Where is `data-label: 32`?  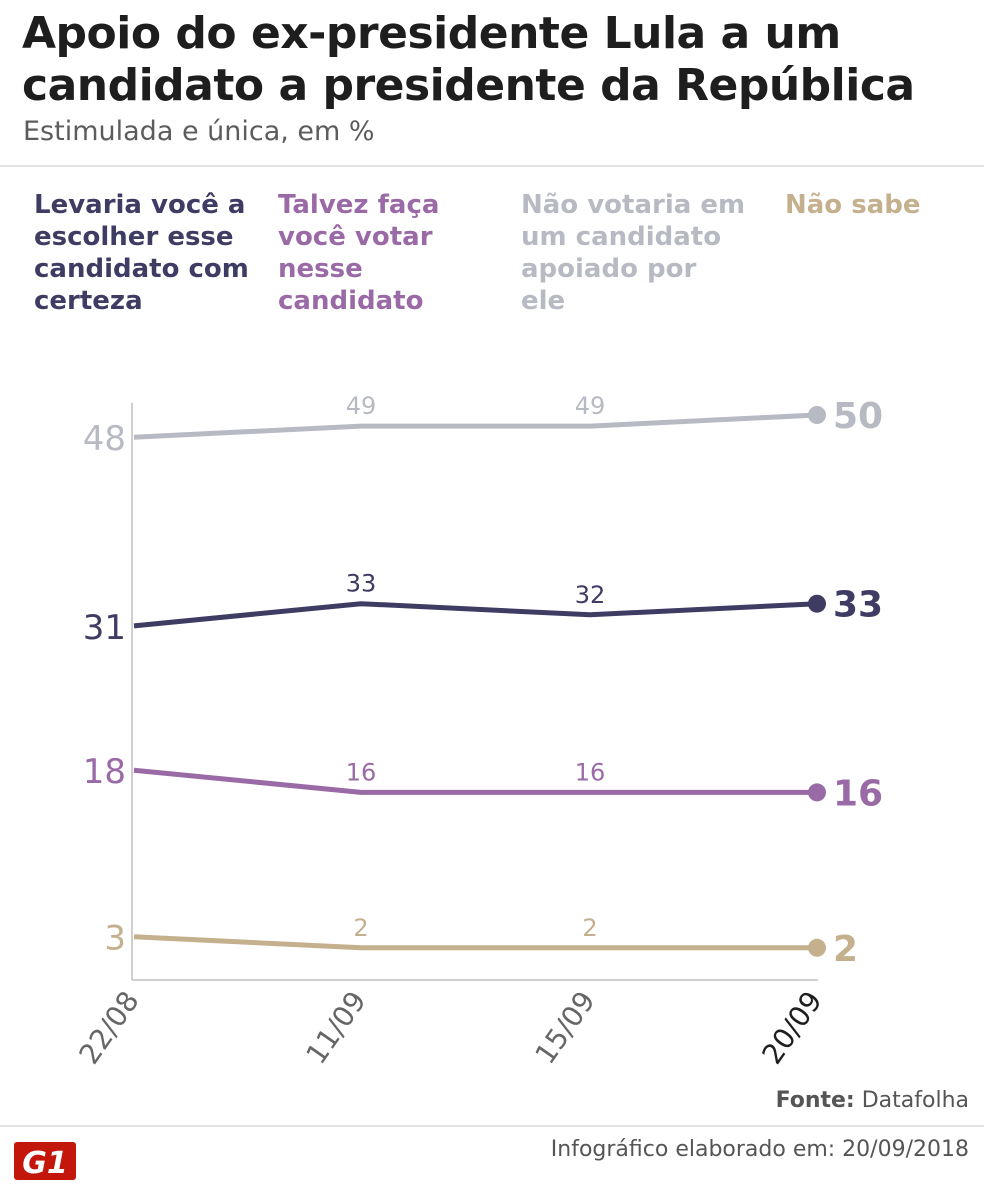
data-label: 32 is located at coordinates (590, 595).